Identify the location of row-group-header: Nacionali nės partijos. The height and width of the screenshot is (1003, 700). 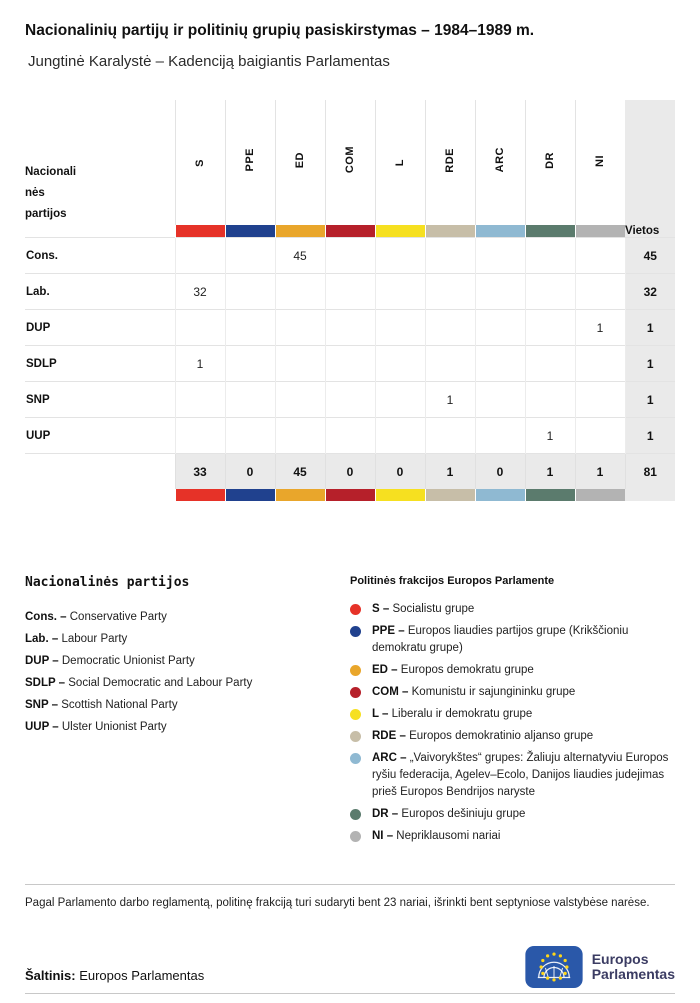
(51, 193).